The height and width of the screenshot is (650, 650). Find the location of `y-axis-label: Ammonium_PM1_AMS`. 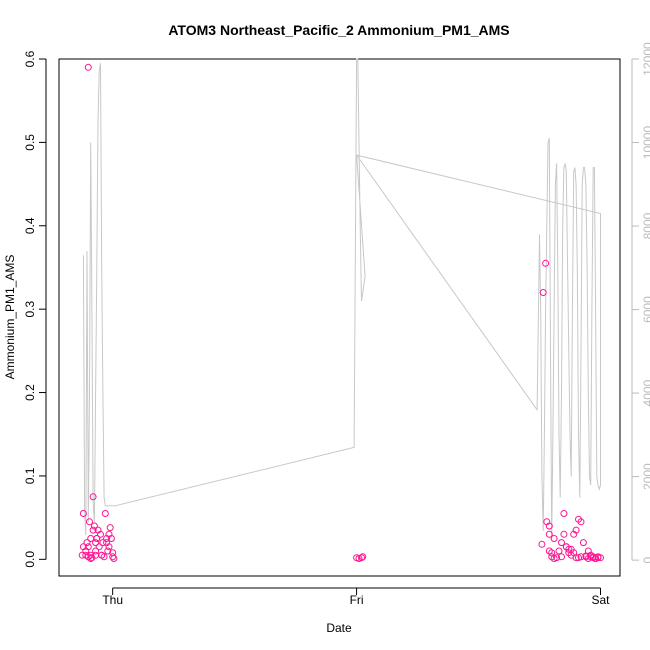

y-axis-label: Ammonium_PM1_AMS is located at coordinates (10, 317).